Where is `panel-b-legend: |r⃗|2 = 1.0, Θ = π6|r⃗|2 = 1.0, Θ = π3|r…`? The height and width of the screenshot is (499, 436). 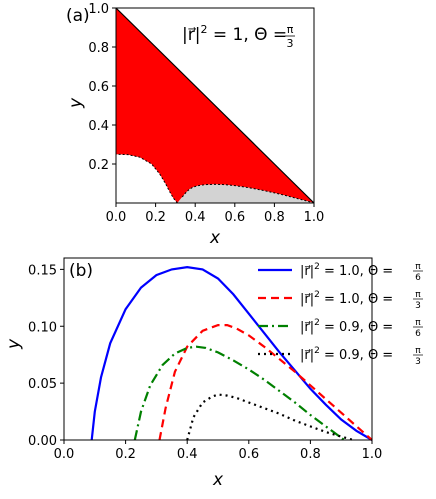
panel-b-legend: |r⃗|2 = 1.0, Θ = π6|r⃗|2 = 1.0, Θ = π3|r… is located at coordinates (340, 314).